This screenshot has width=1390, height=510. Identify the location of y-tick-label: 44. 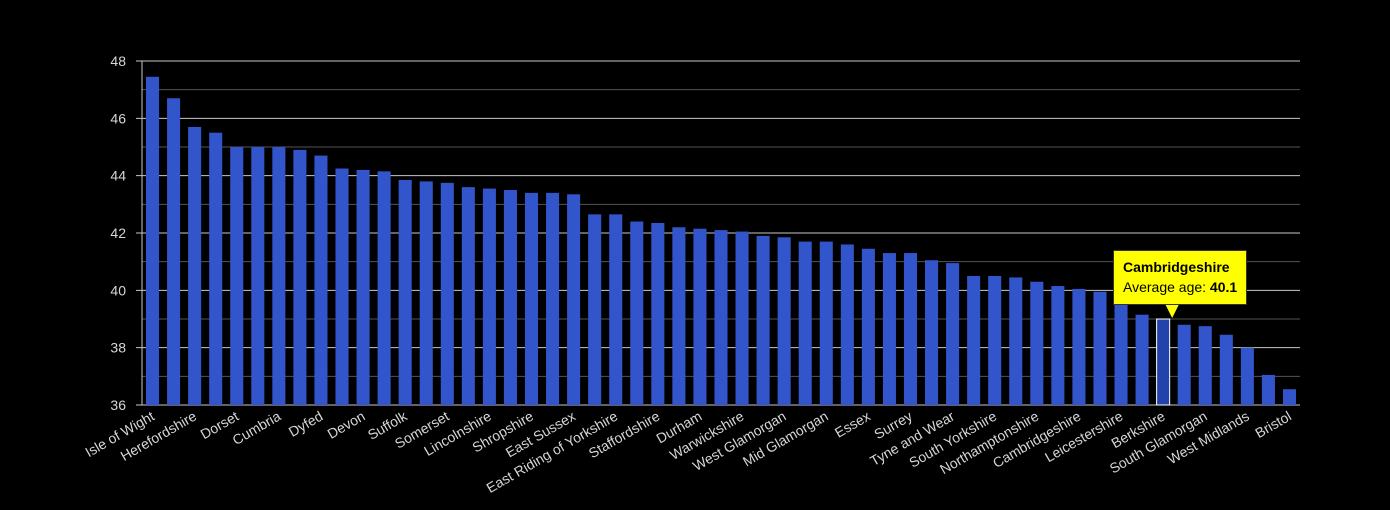
(118, 176).